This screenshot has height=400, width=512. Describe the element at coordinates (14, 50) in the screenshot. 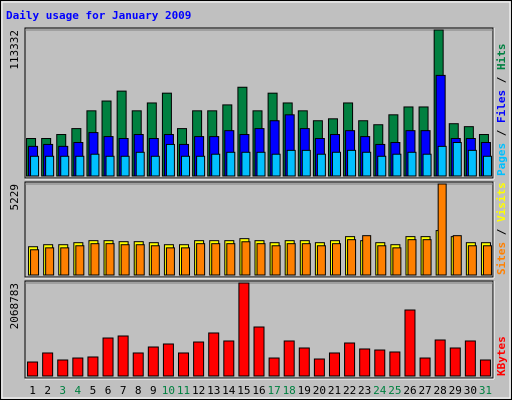

I see `y-tick-label: 113332` at that location.